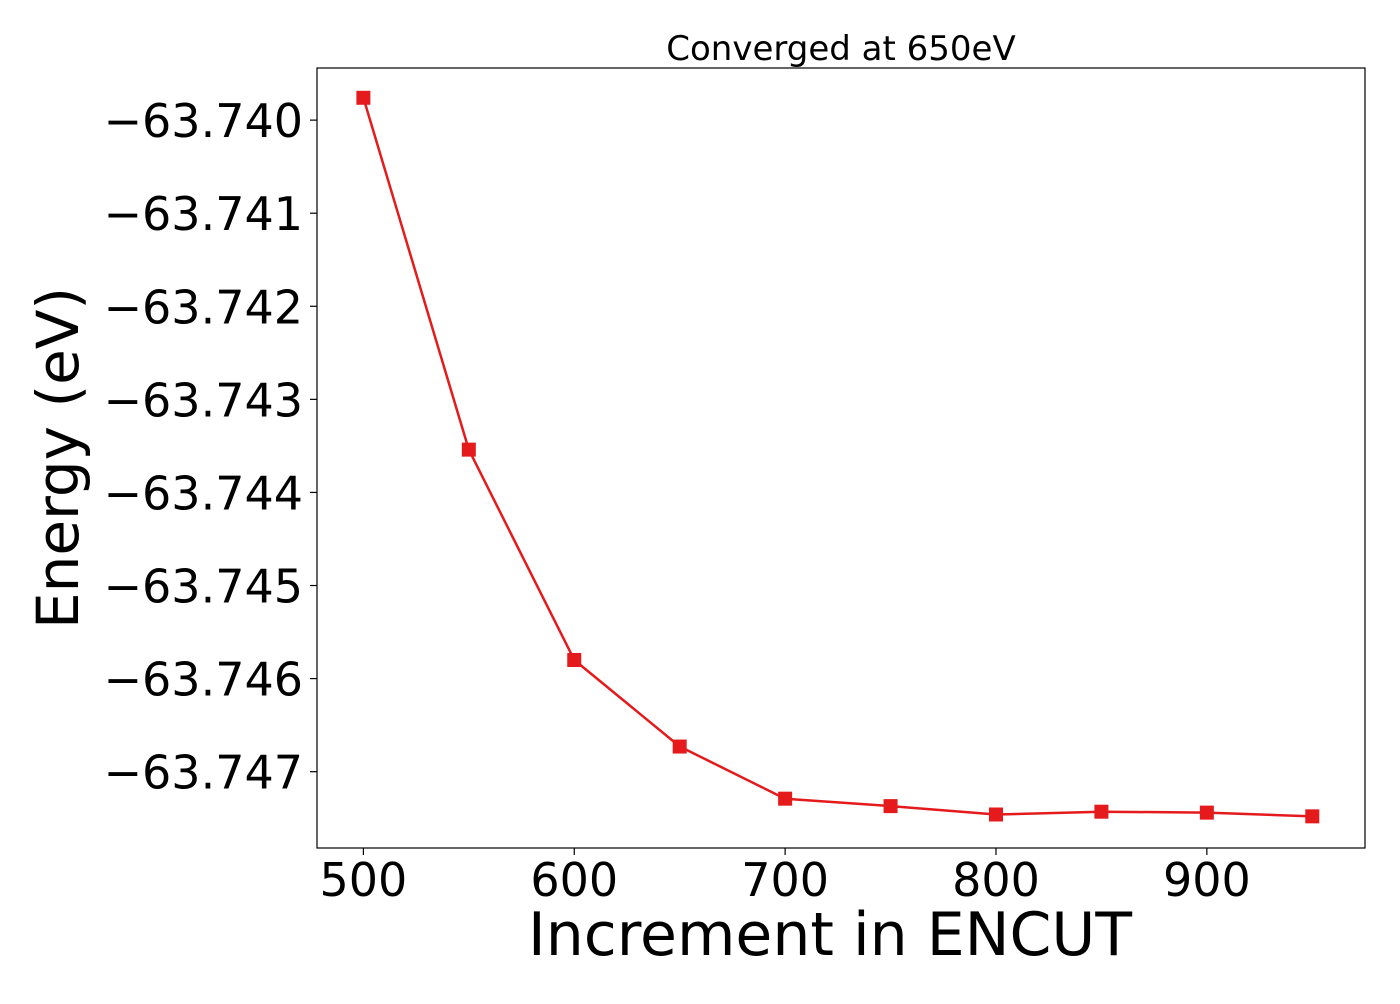  Describe the element at coordinates (204, 214) in the screenshot. I see `y-tick-label: −63.741` at that location.